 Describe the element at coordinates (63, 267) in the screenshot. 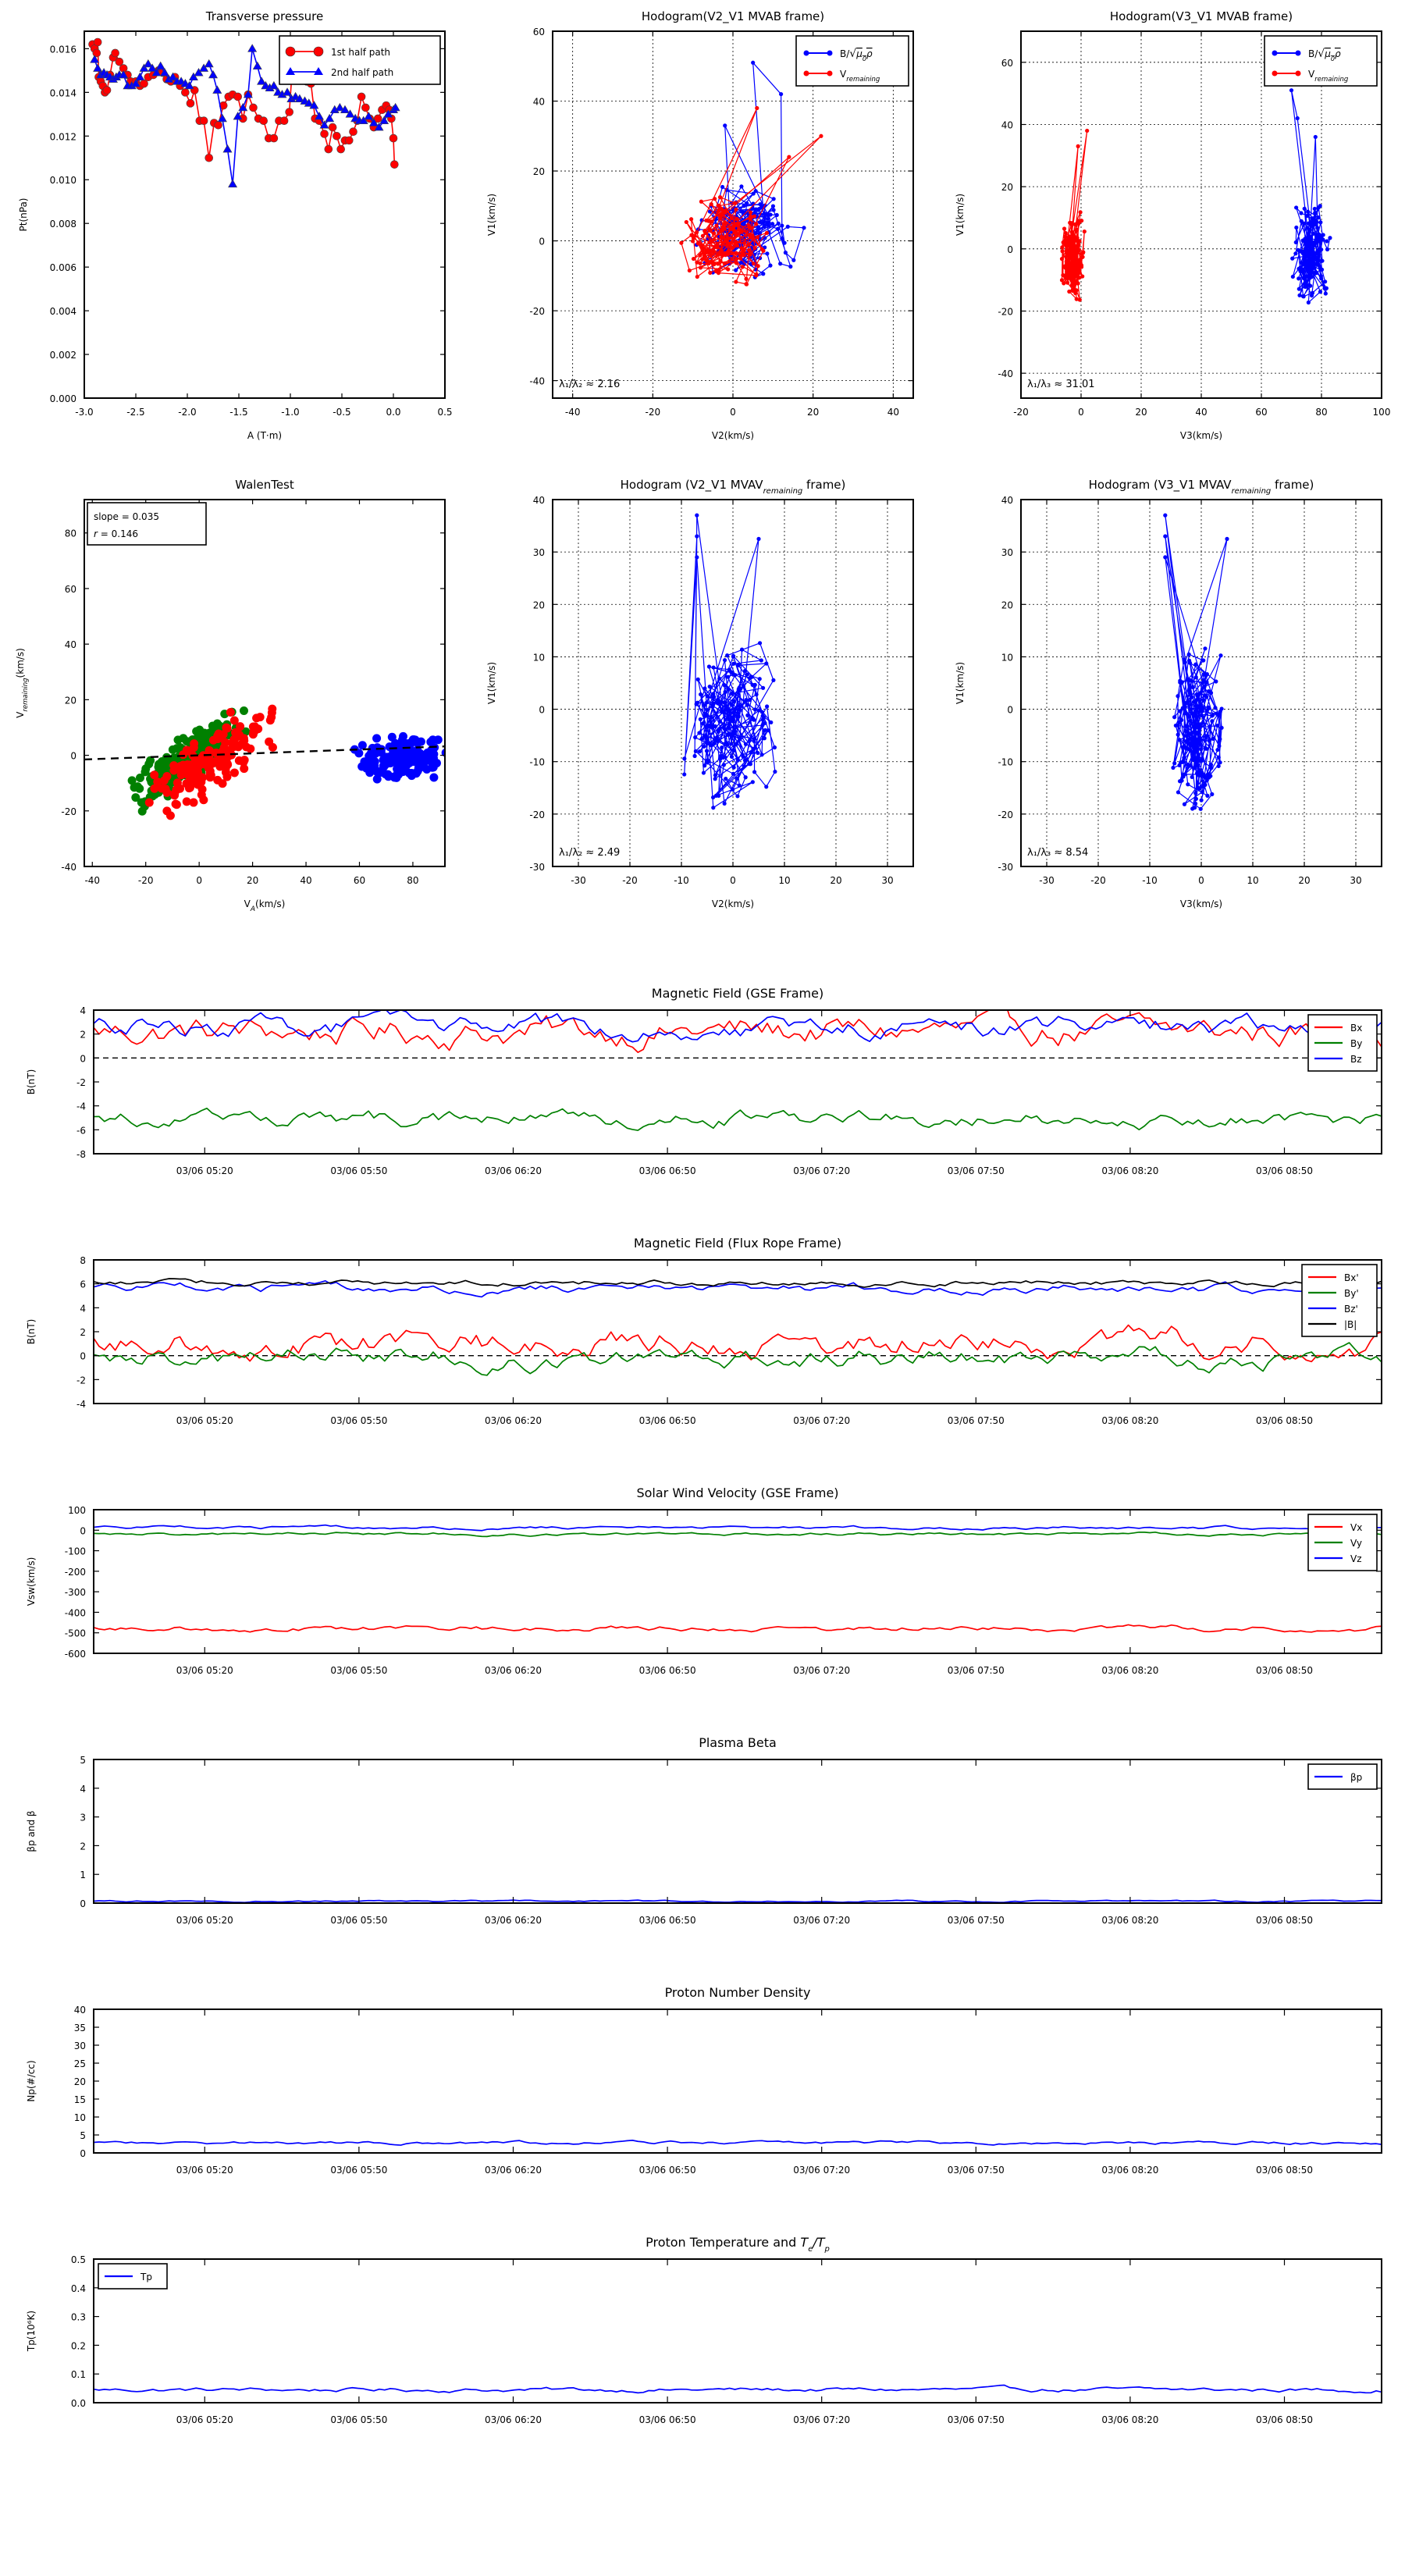

I see `y-tick-label: 0.006` at that location.